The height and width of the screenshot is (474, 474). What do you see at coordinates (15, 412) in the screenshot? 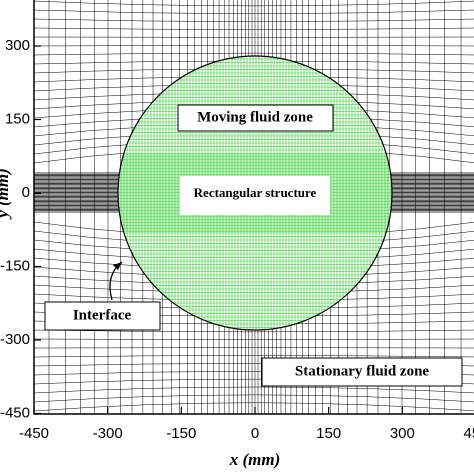
I see `y-tick-label: -450` at bounding box center [15, 412].